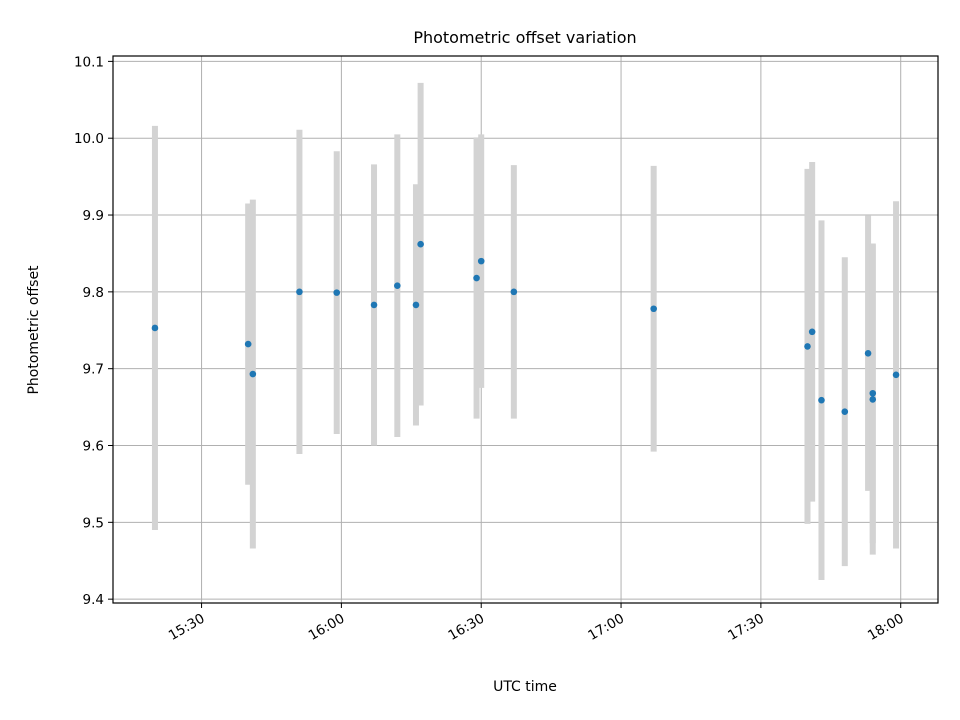 The width and height of the screenshot is (960, 720). I want to click on y-axis-label: Photometric offset, so click(34, 330).